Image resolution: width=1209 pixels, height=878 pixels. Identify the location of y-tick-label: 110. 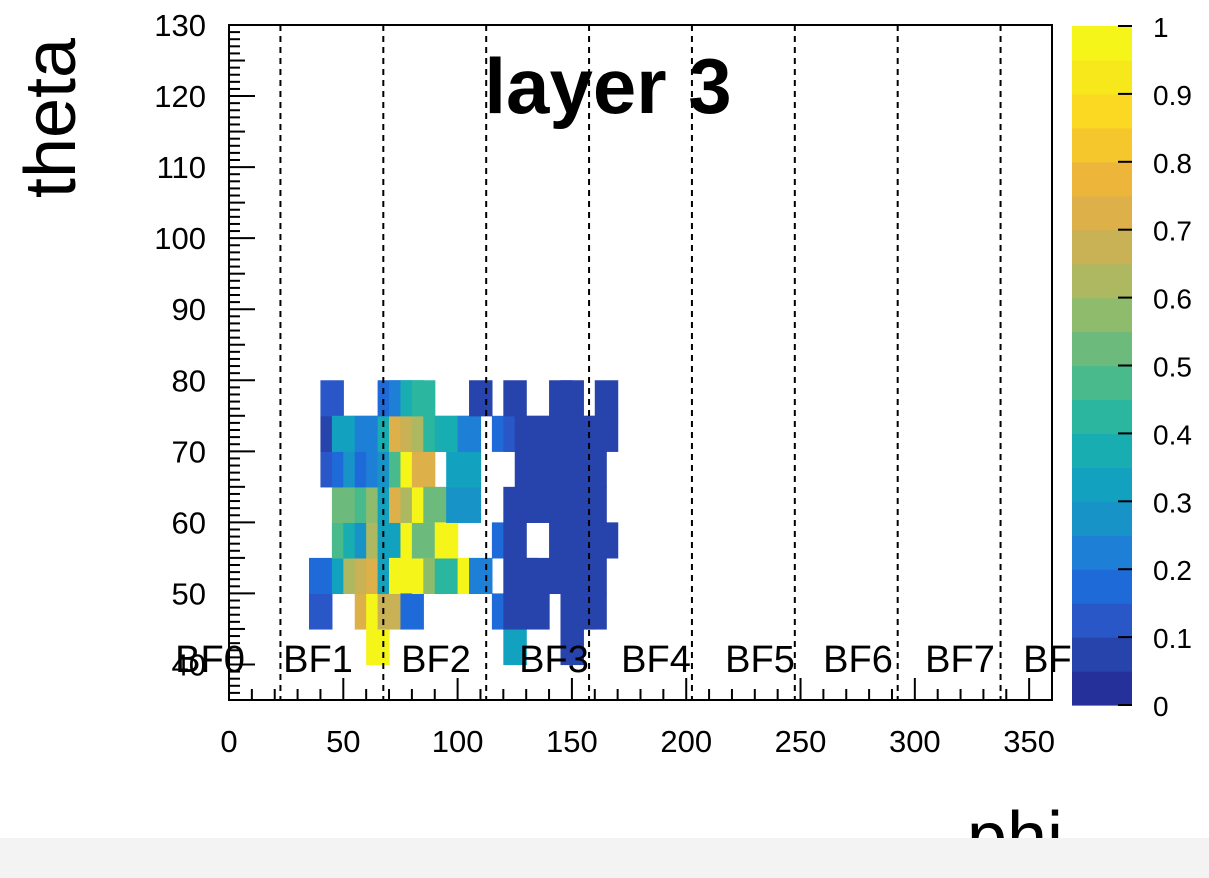
(181, 167).